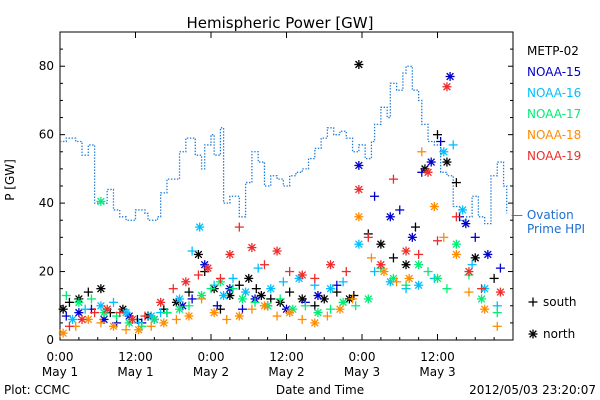  Describe the element at coordinates (437, 357) in the screenshot. I see `x-tick-time-label: 12:00` at that location.